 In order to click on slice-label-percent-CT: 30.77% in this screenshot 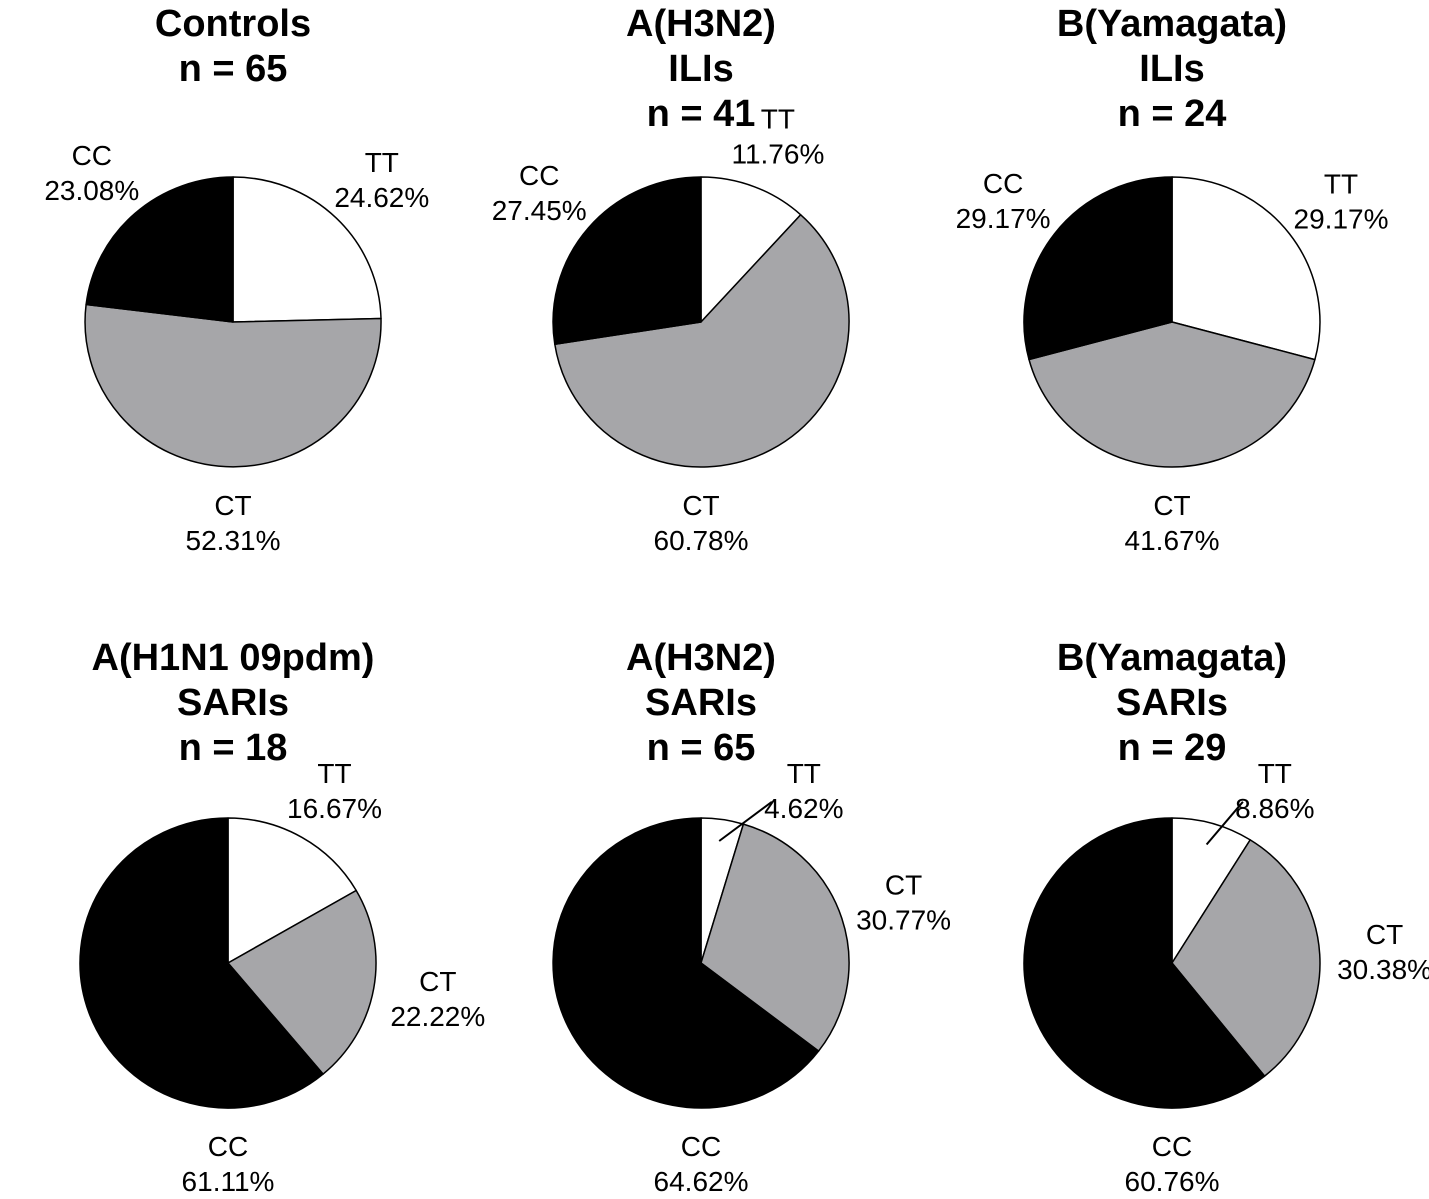, I will do `click(903, 919)`.